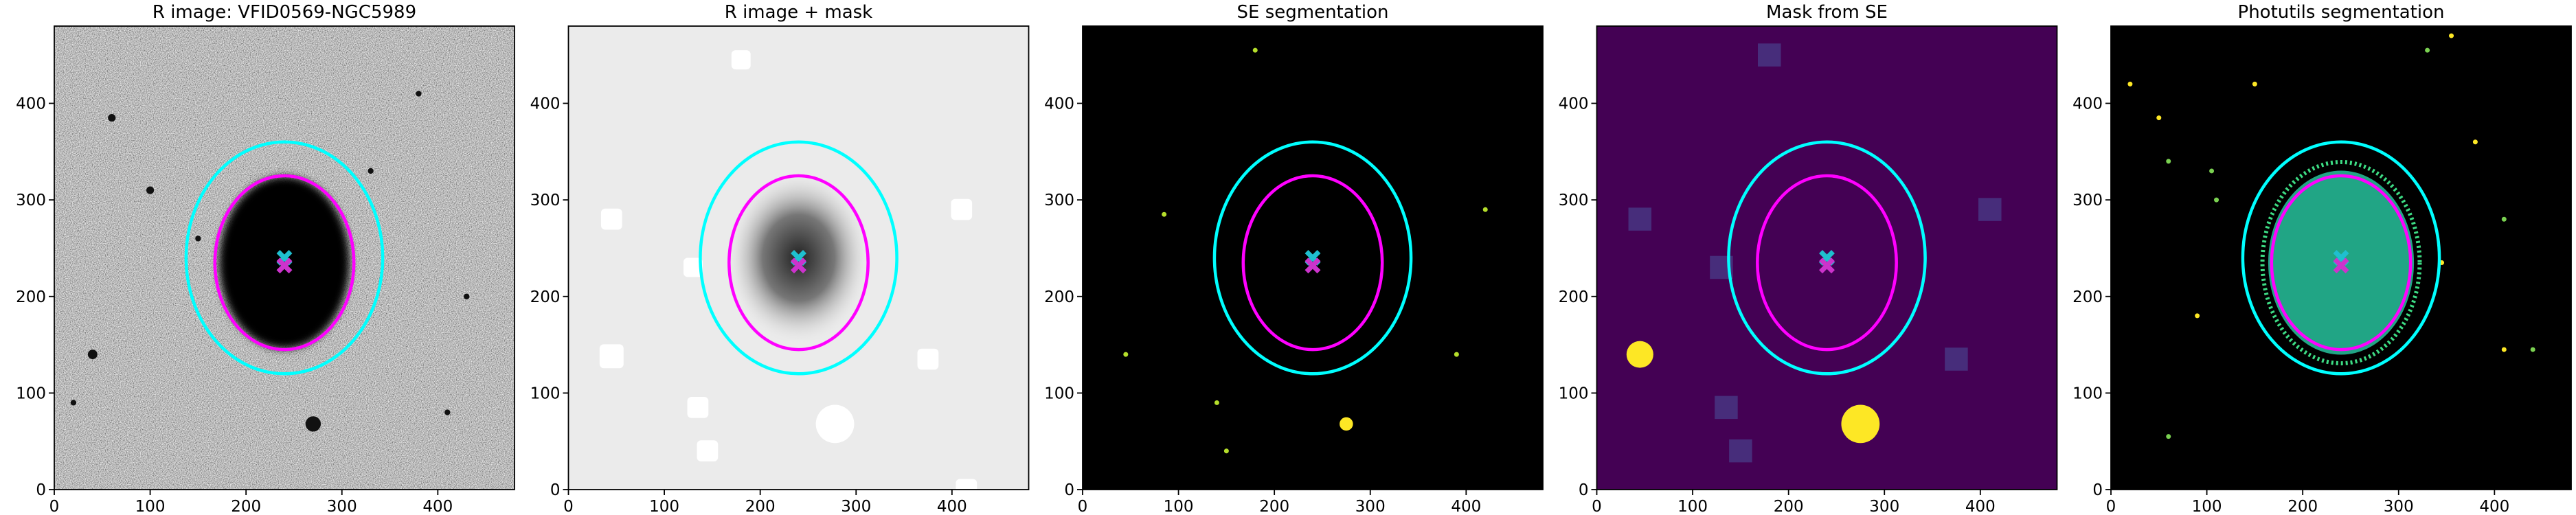 This screenshot has height=515, width=2576. I want to click on chart-title: R image + mask, so click(799, 12).